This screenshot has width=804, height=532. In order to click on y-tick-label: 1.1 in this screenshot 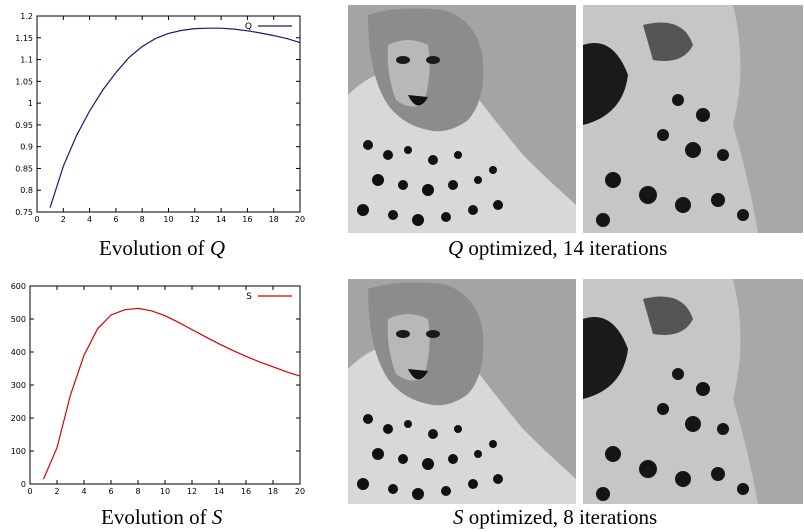, I will do `click(26, 60)`.